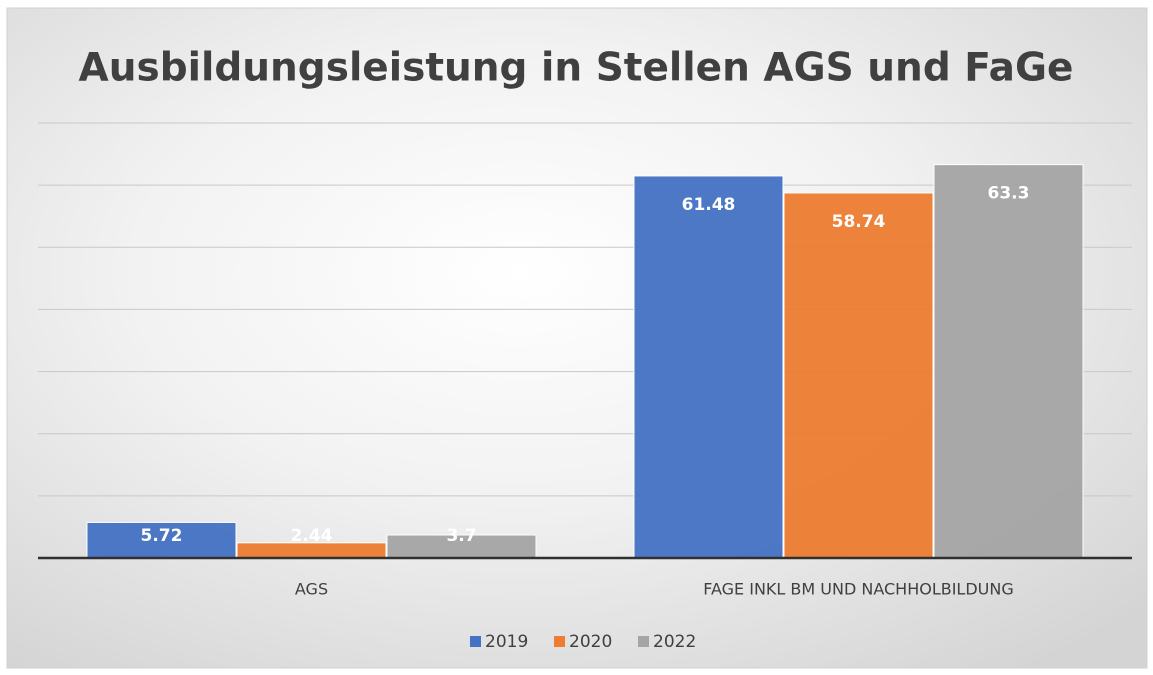 Image resolution: width=1153 pixels, height=675 pixels. What do you see at coordinates (590, 642) in the screenshot?
I see `legend-label: 2020` at bounding box center [590, 642].